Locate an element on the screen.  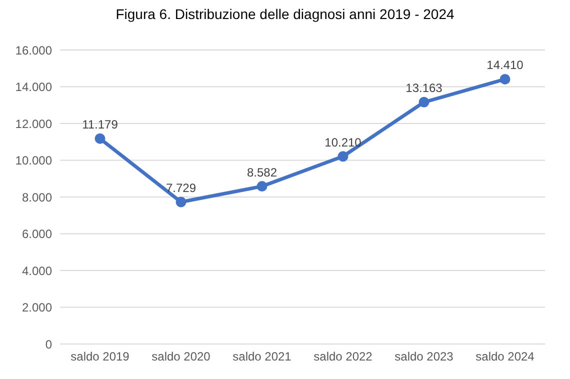
y-tick-label: 6.000 is located at coordinates (37, 234).